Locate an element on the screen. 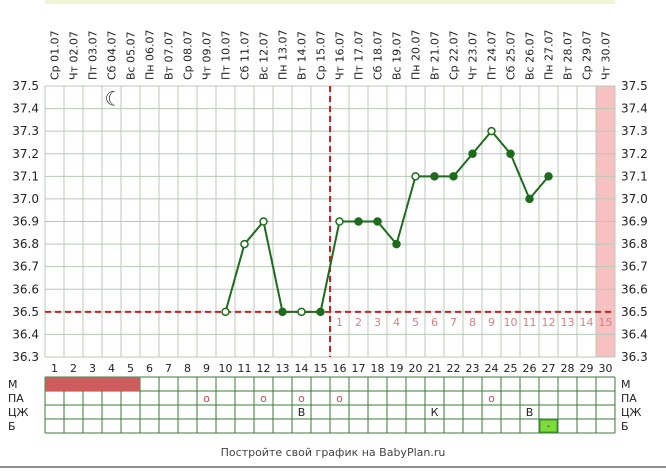  row-mark: В is located at coordinates (302, 412).